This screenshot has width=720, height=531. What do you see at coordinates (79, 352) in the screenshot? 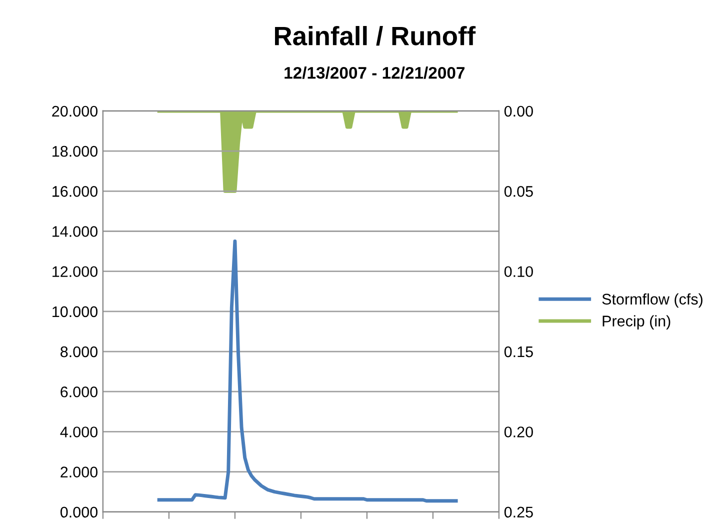
I see `y-tick-label: 8.000` at bounding box center [79, 352].